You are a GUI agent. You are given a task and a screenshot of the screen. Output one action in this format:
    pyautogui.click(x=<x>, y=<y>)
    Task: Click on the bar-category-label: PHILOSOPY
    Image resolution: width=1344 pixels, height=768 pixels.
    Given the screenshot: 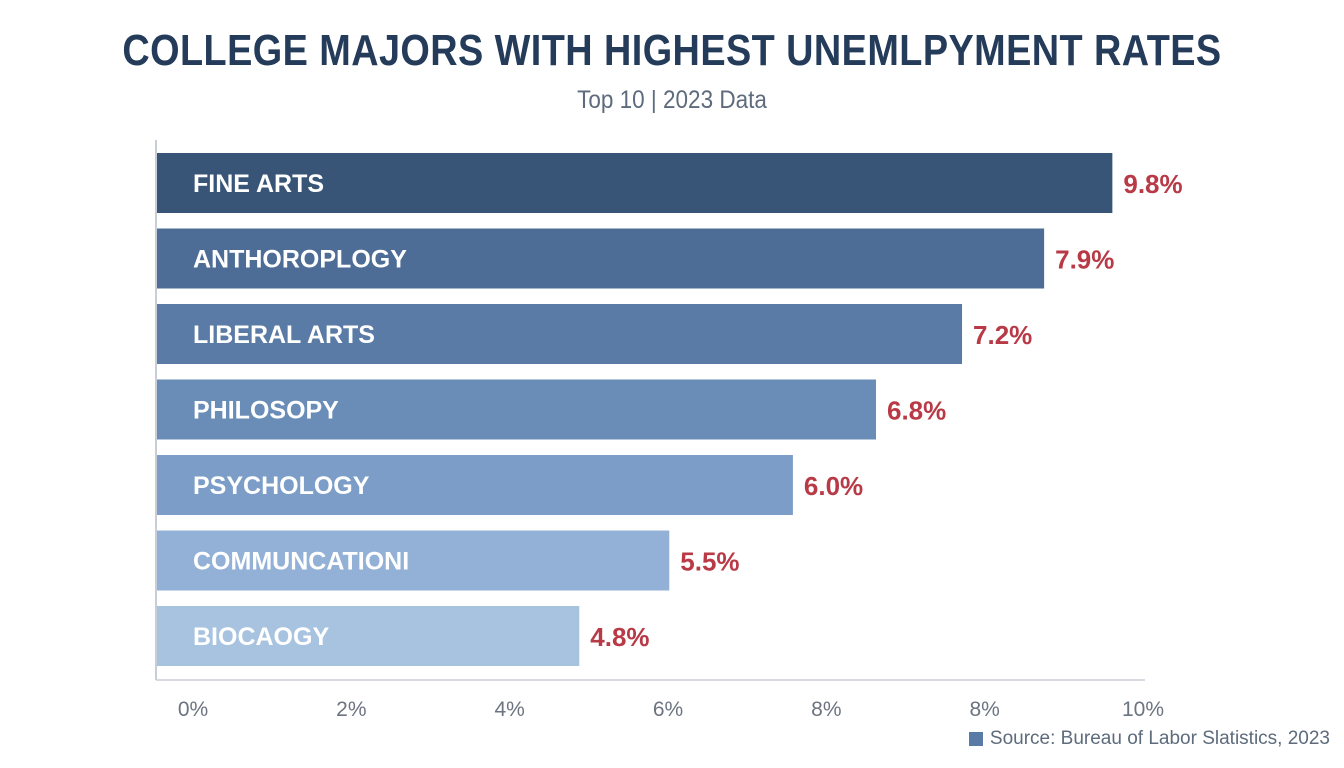 What is the action you would take?
    pyautogui.click(x=266, y=411)
    